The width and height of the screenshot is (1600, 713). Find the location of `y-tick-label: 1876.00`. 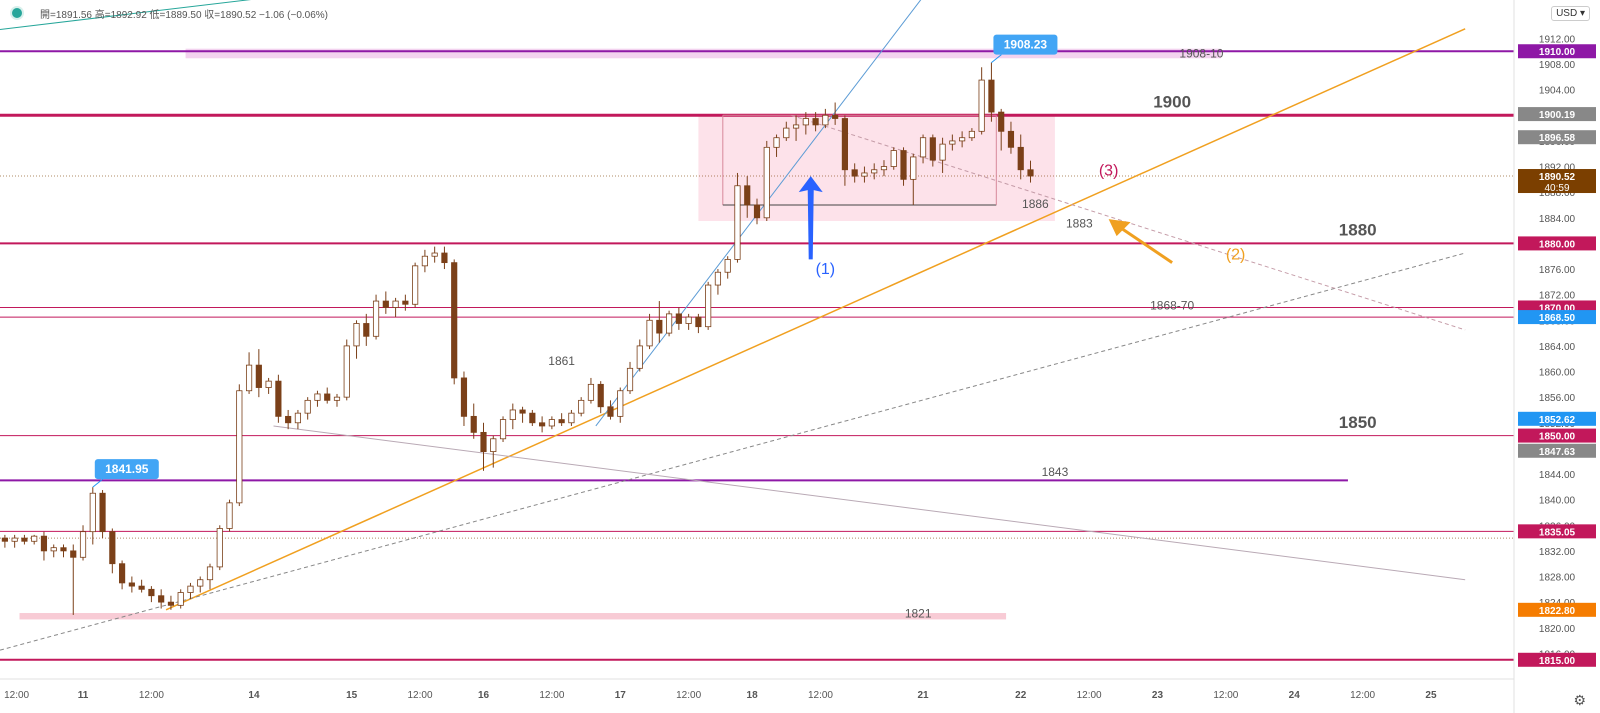

y-tick-label: 1876.00 is located at coordinates (1557, 270).